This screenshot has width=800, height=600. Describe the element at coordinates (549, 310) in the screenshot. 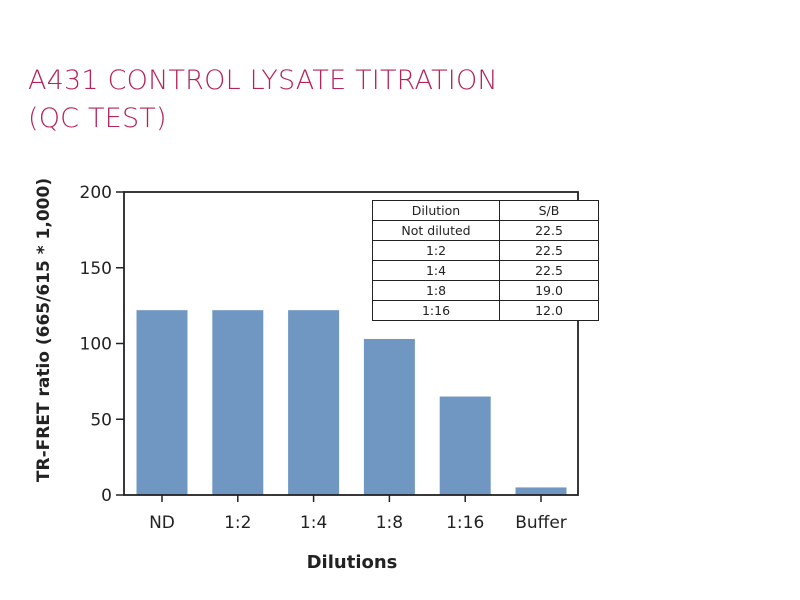

I see `table-cell-sb: 12.0` at that location.